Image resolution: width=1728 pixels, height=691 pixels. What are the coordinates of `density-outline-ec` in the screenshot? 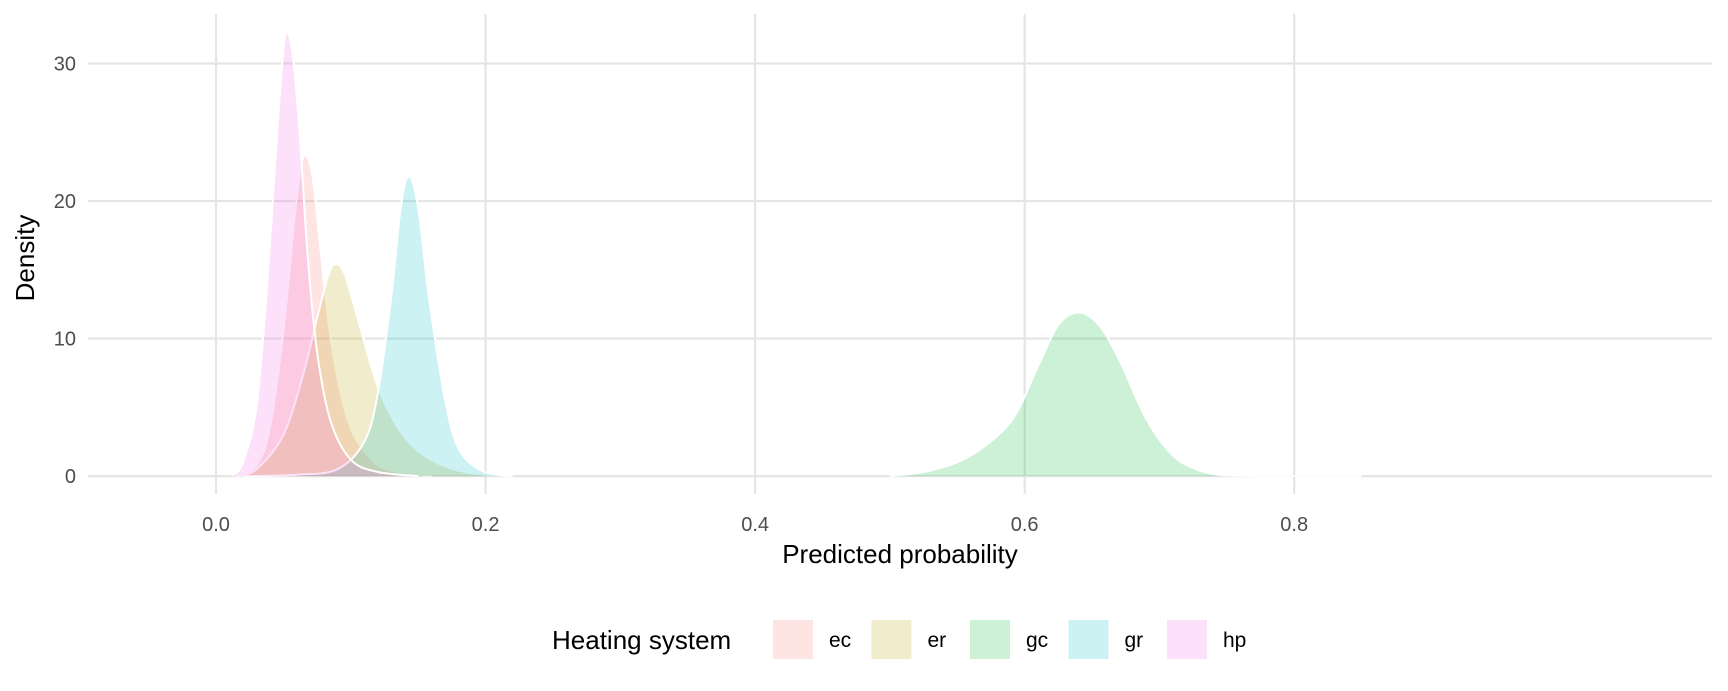 It's located at (333, 315).